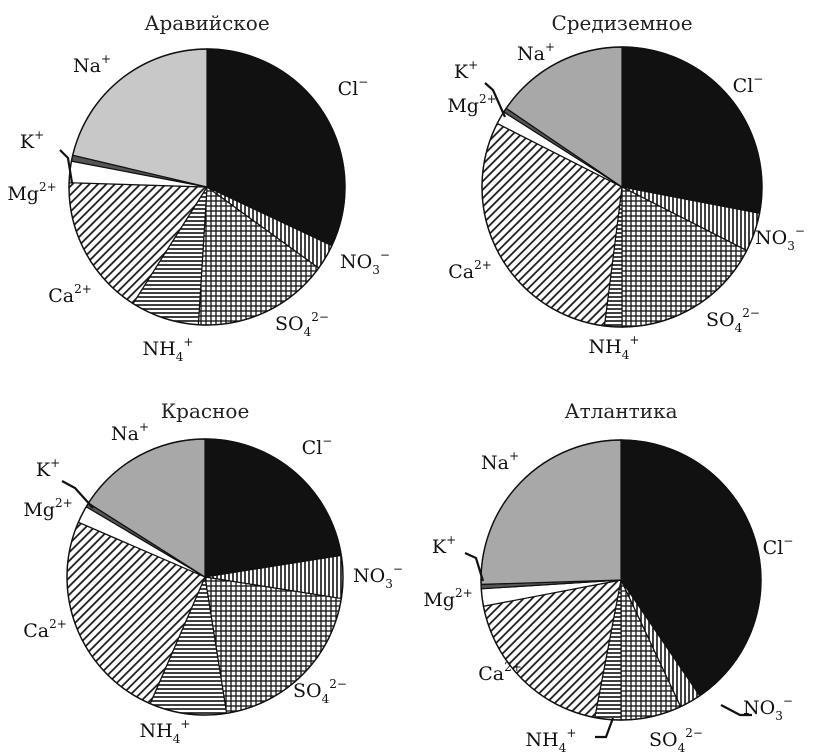  What do you see at coordinates (621, 411) in the screenshot?
I see `pie-title: Атлантика` at bounding box center [621, 411].